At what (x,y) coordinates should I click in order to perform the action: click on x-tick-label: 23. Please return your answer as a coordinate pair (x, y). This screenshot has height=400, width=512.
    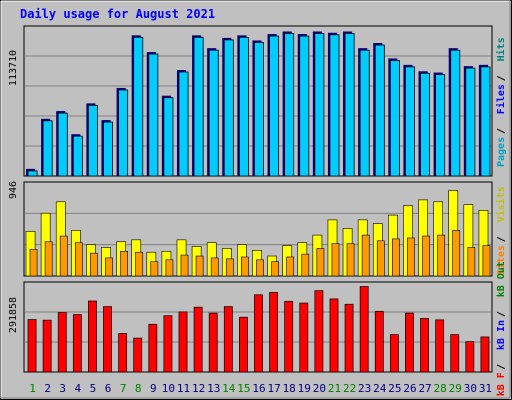
    Looking at the image, I should click on (364, 388).